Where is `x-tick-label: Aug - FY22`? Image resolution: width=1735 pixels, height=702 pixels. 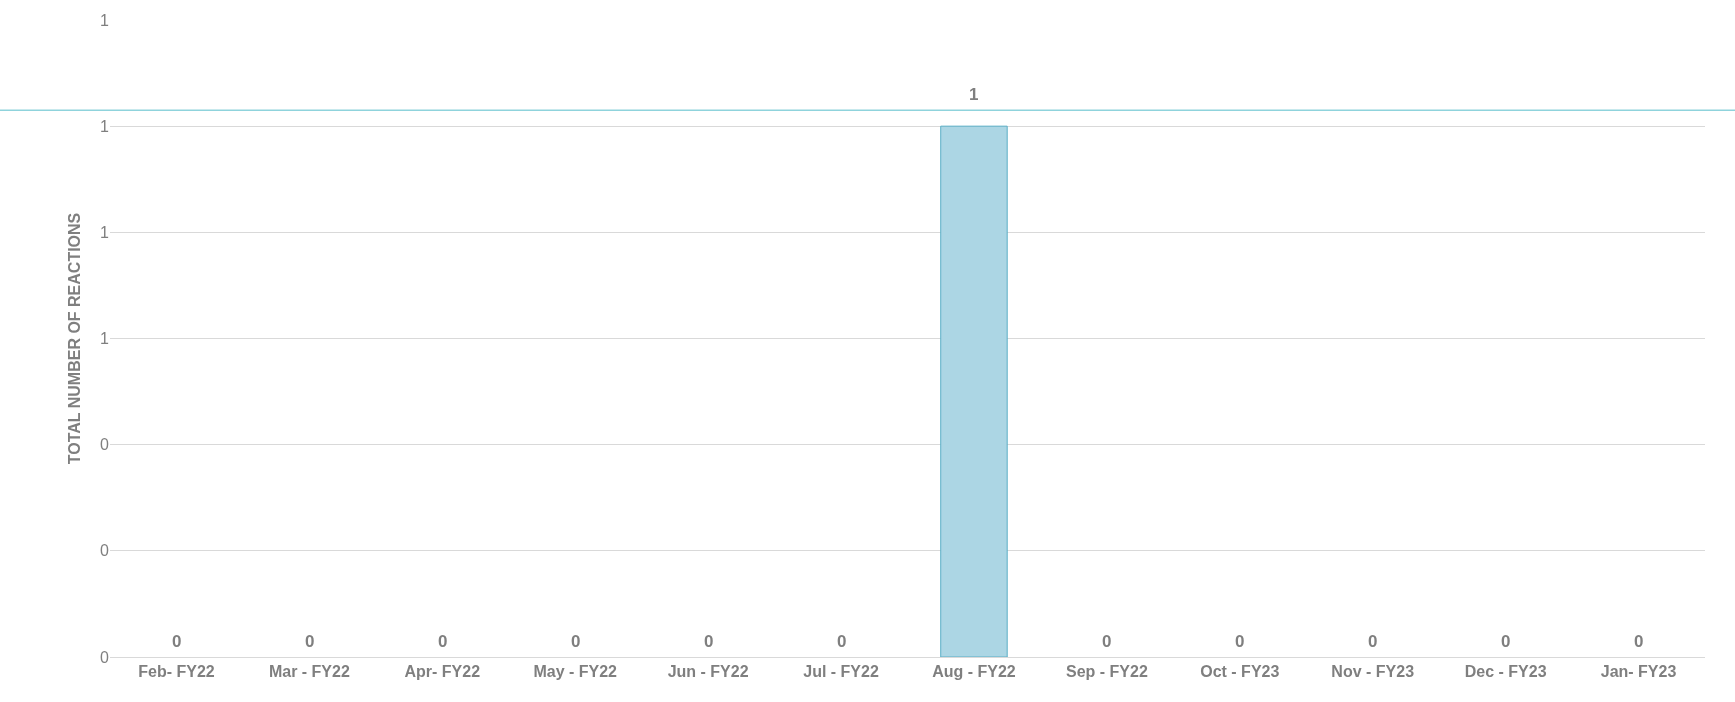
x-tick-label: Aug - FY22 is located at coordinates (974, 672).